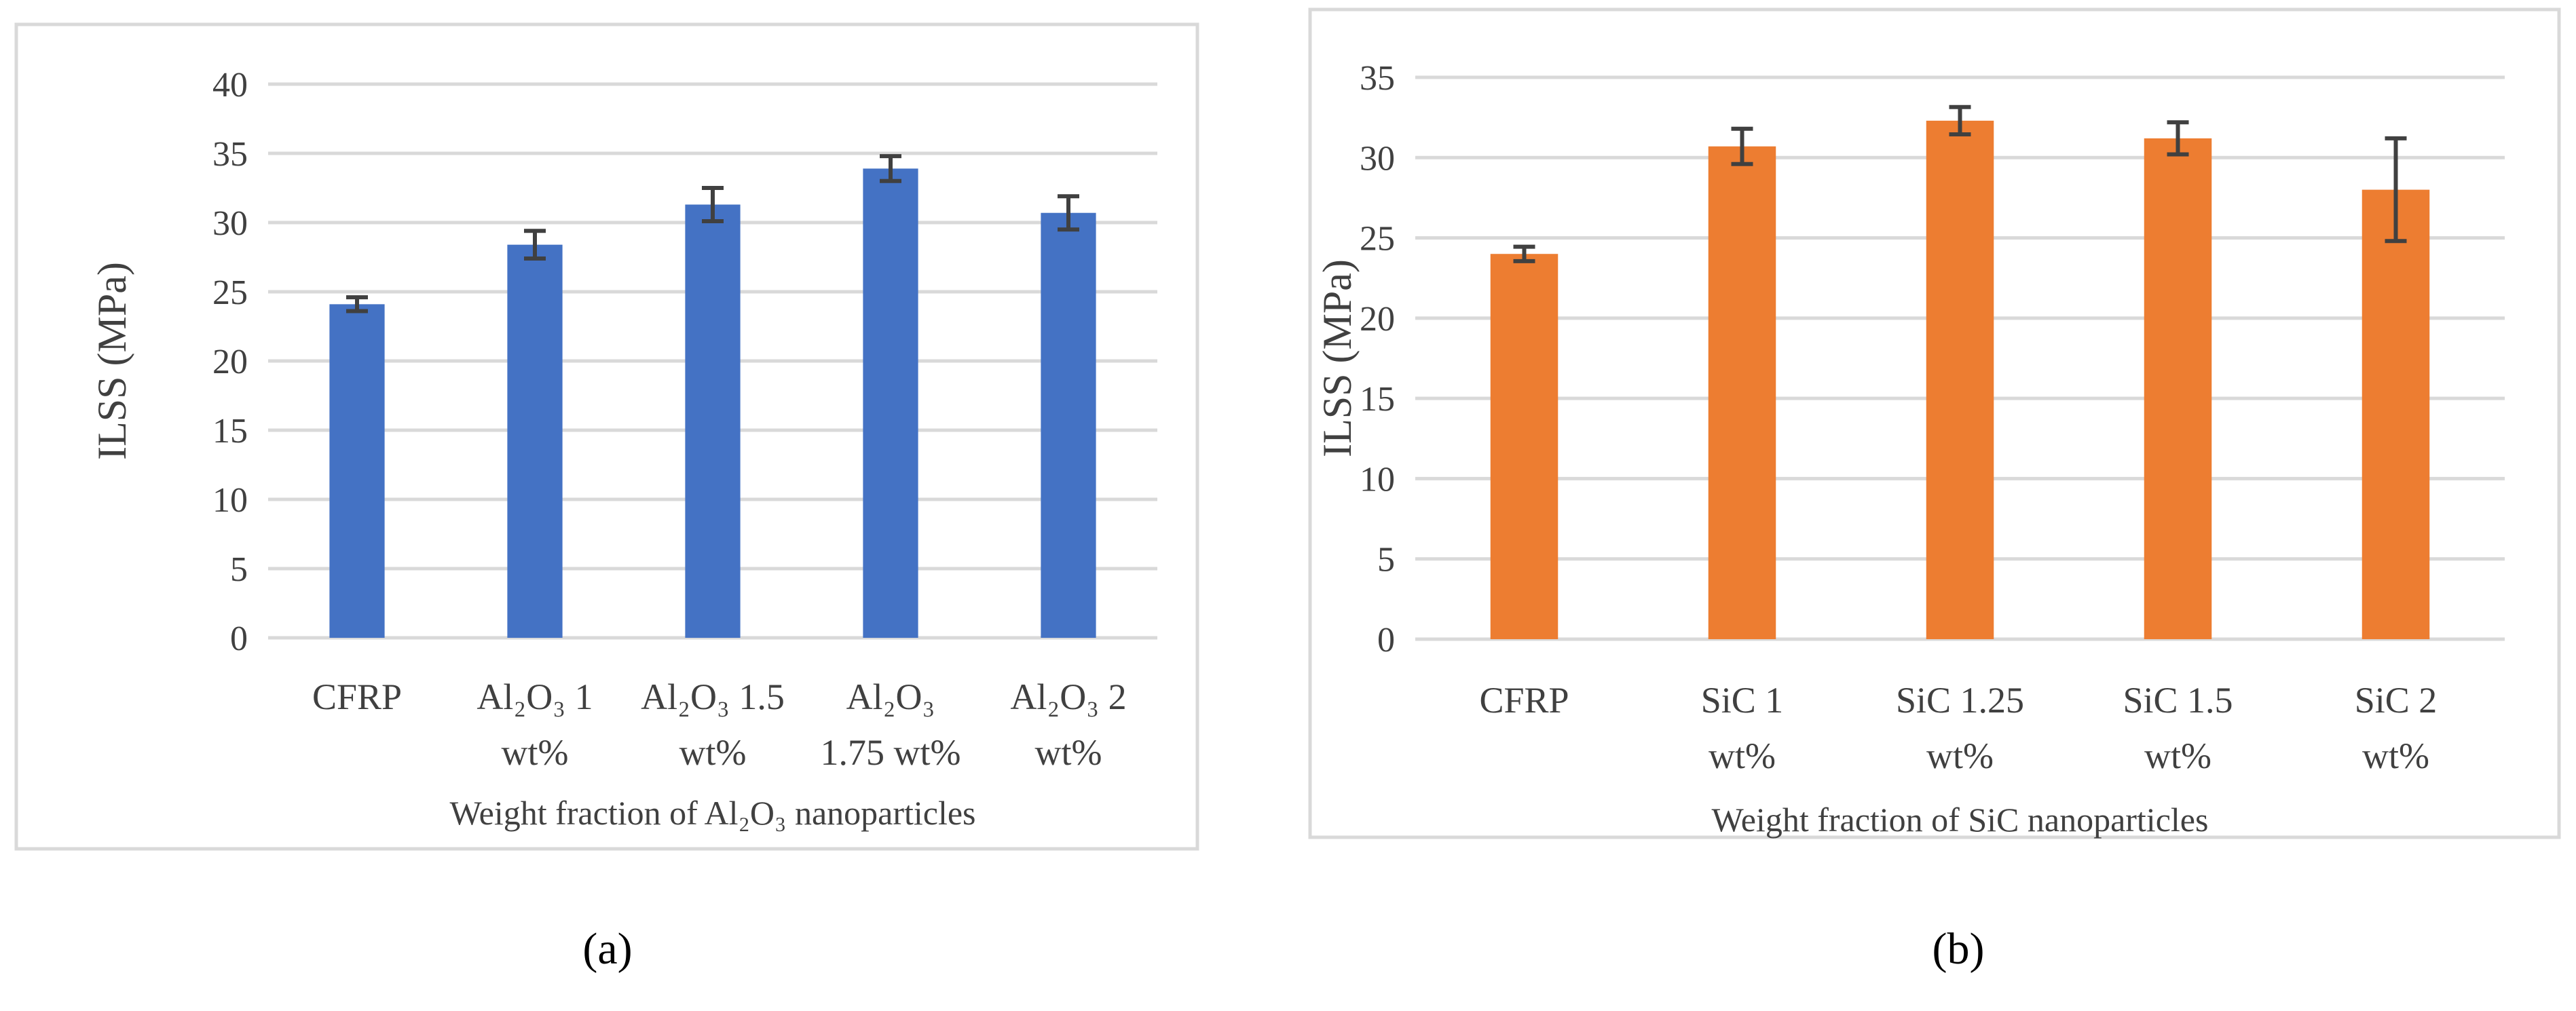 The image size is (2576, 1011). Describe the element at coordinates (891, 752) in the screenshot. I see `x-tick-label: 1.75 wt%` at that location.